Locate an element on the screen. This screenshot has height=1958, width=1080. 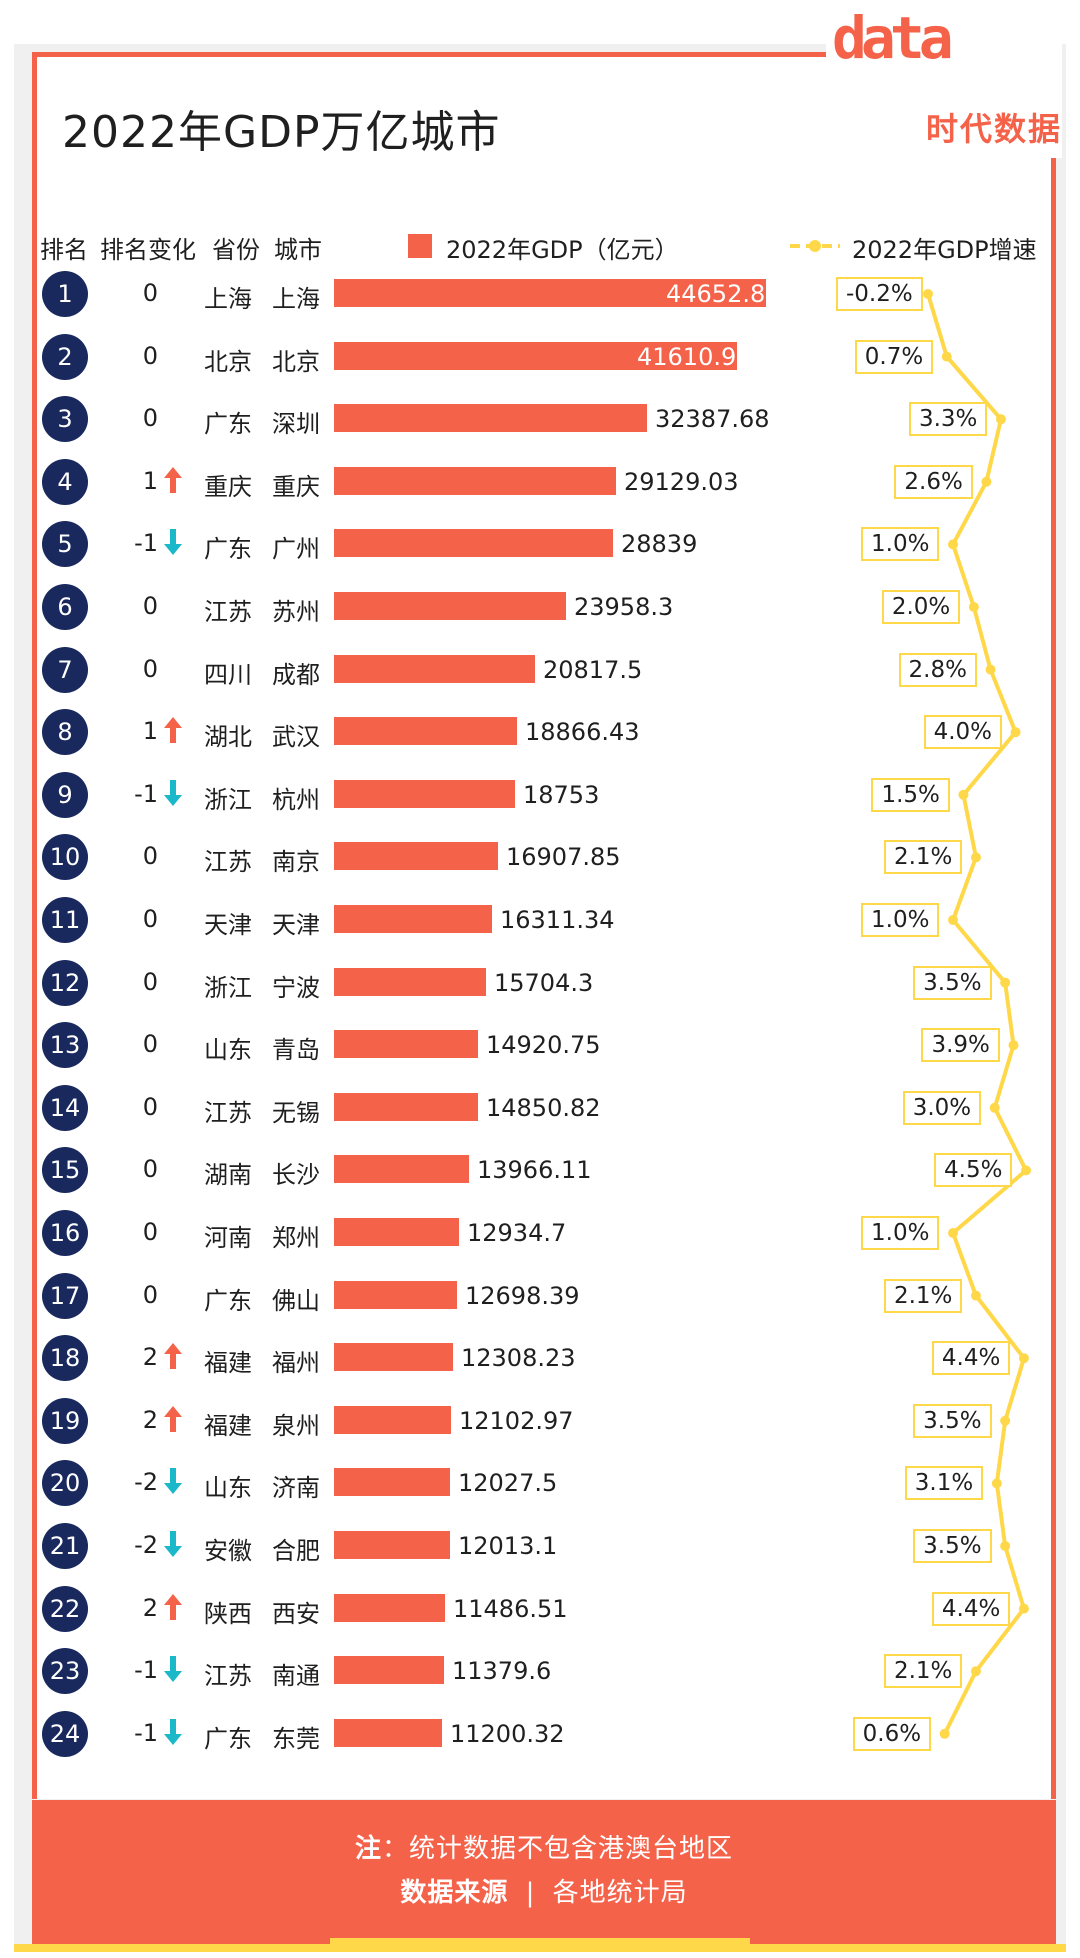
header-province: 省份 is located at coordinates (236, 250).